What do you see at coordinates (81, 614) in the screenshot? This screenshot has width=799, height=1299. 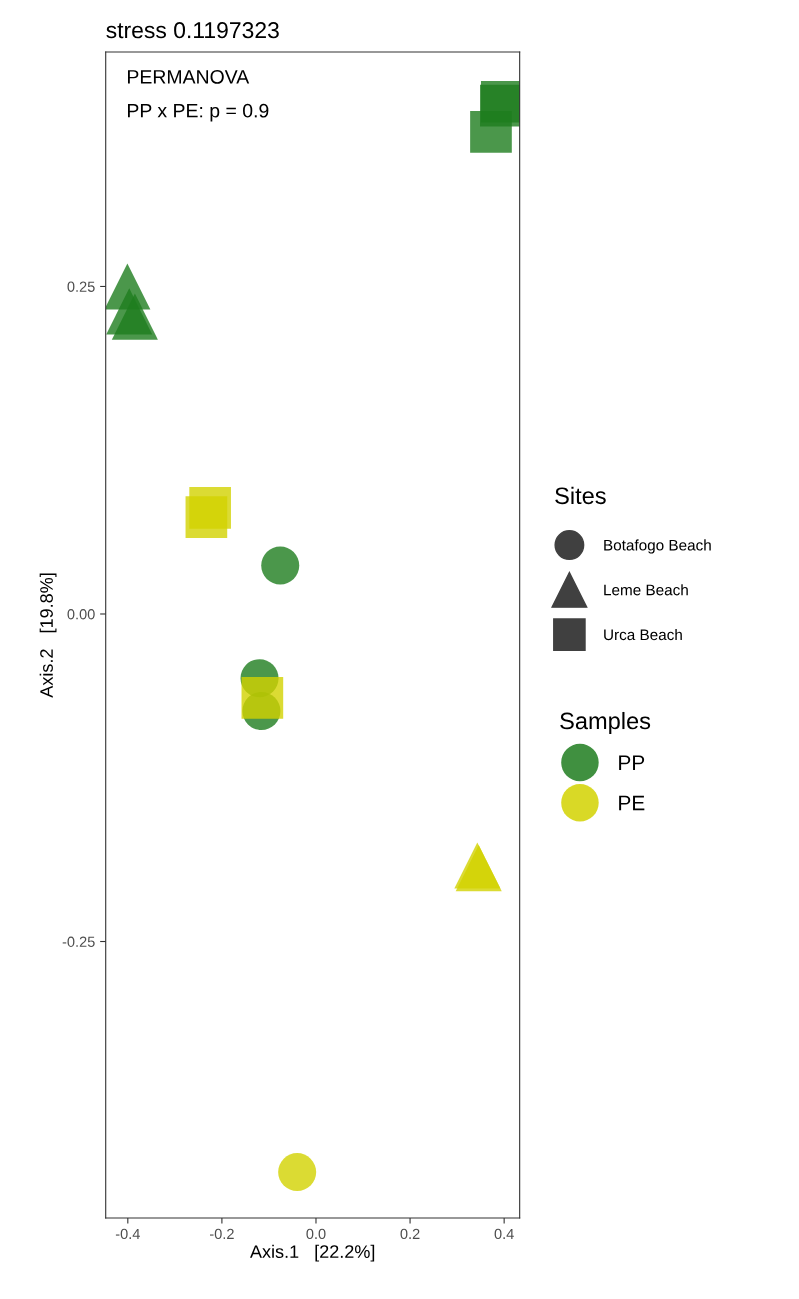 I see `y-tick-label: 0.00` at bounding box center [81, 614].